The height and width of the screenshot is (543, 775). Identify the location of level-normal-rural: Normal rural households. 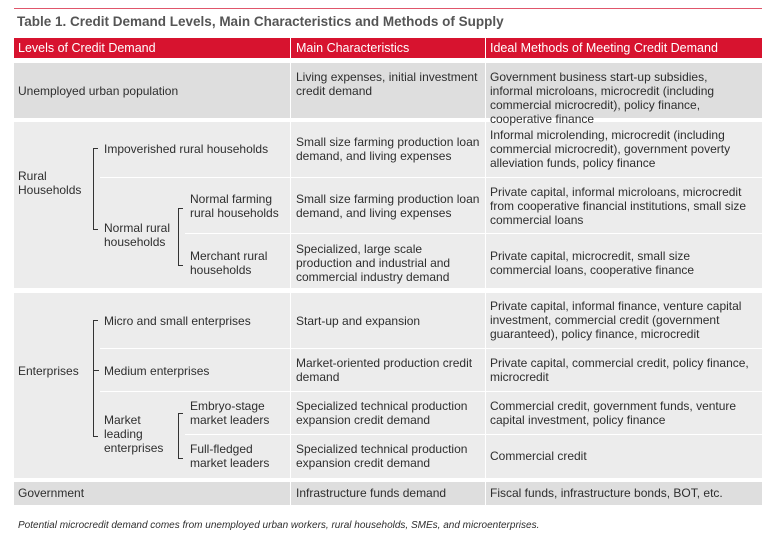
(137, 235).